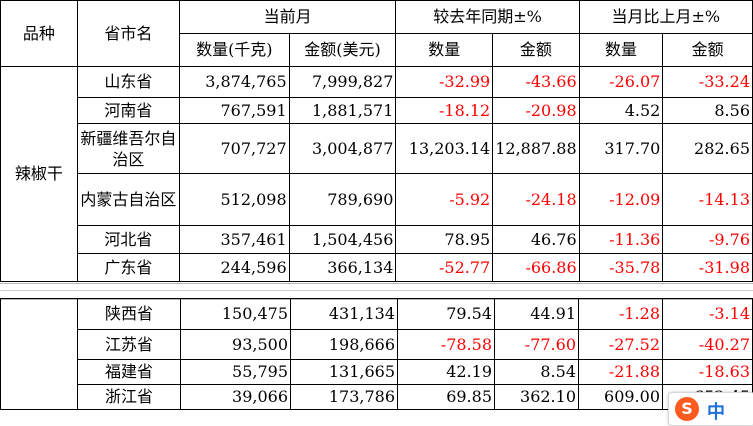 The height and width of the screenshot is (426, 753). Describe the element at coordinates (536, 397) in the screenshot. I see `yoy-amount-cell: 362.10` at that location.